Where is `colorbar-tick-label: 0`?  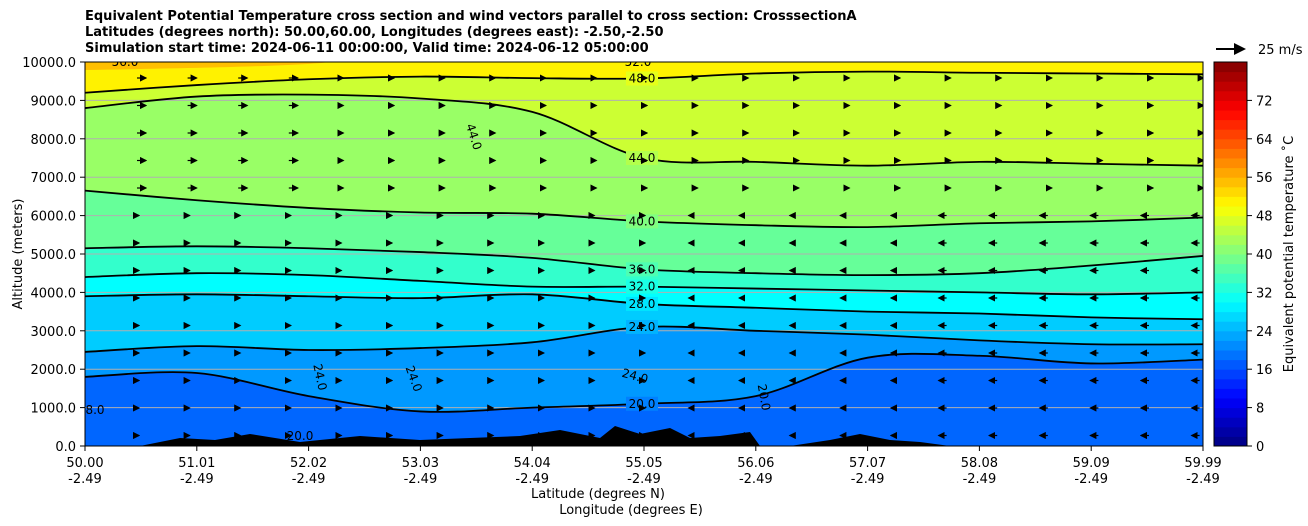 colorbar-tick-label: 0 is located at coordinates (1260, 447).